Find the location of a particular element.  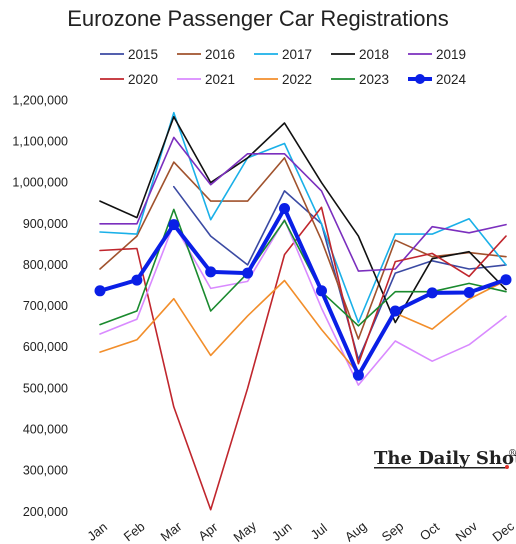

y-tick-label: 1,100,000 is located at coordinates (40, 142).